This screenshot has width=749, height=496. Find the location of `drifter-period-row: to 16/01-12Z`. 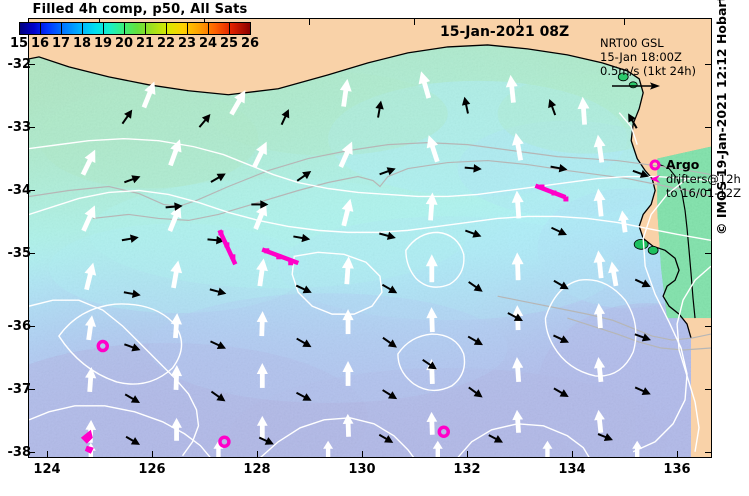

drifter-period-row: to 16/01-12Z is located at coordinates (694, 193).